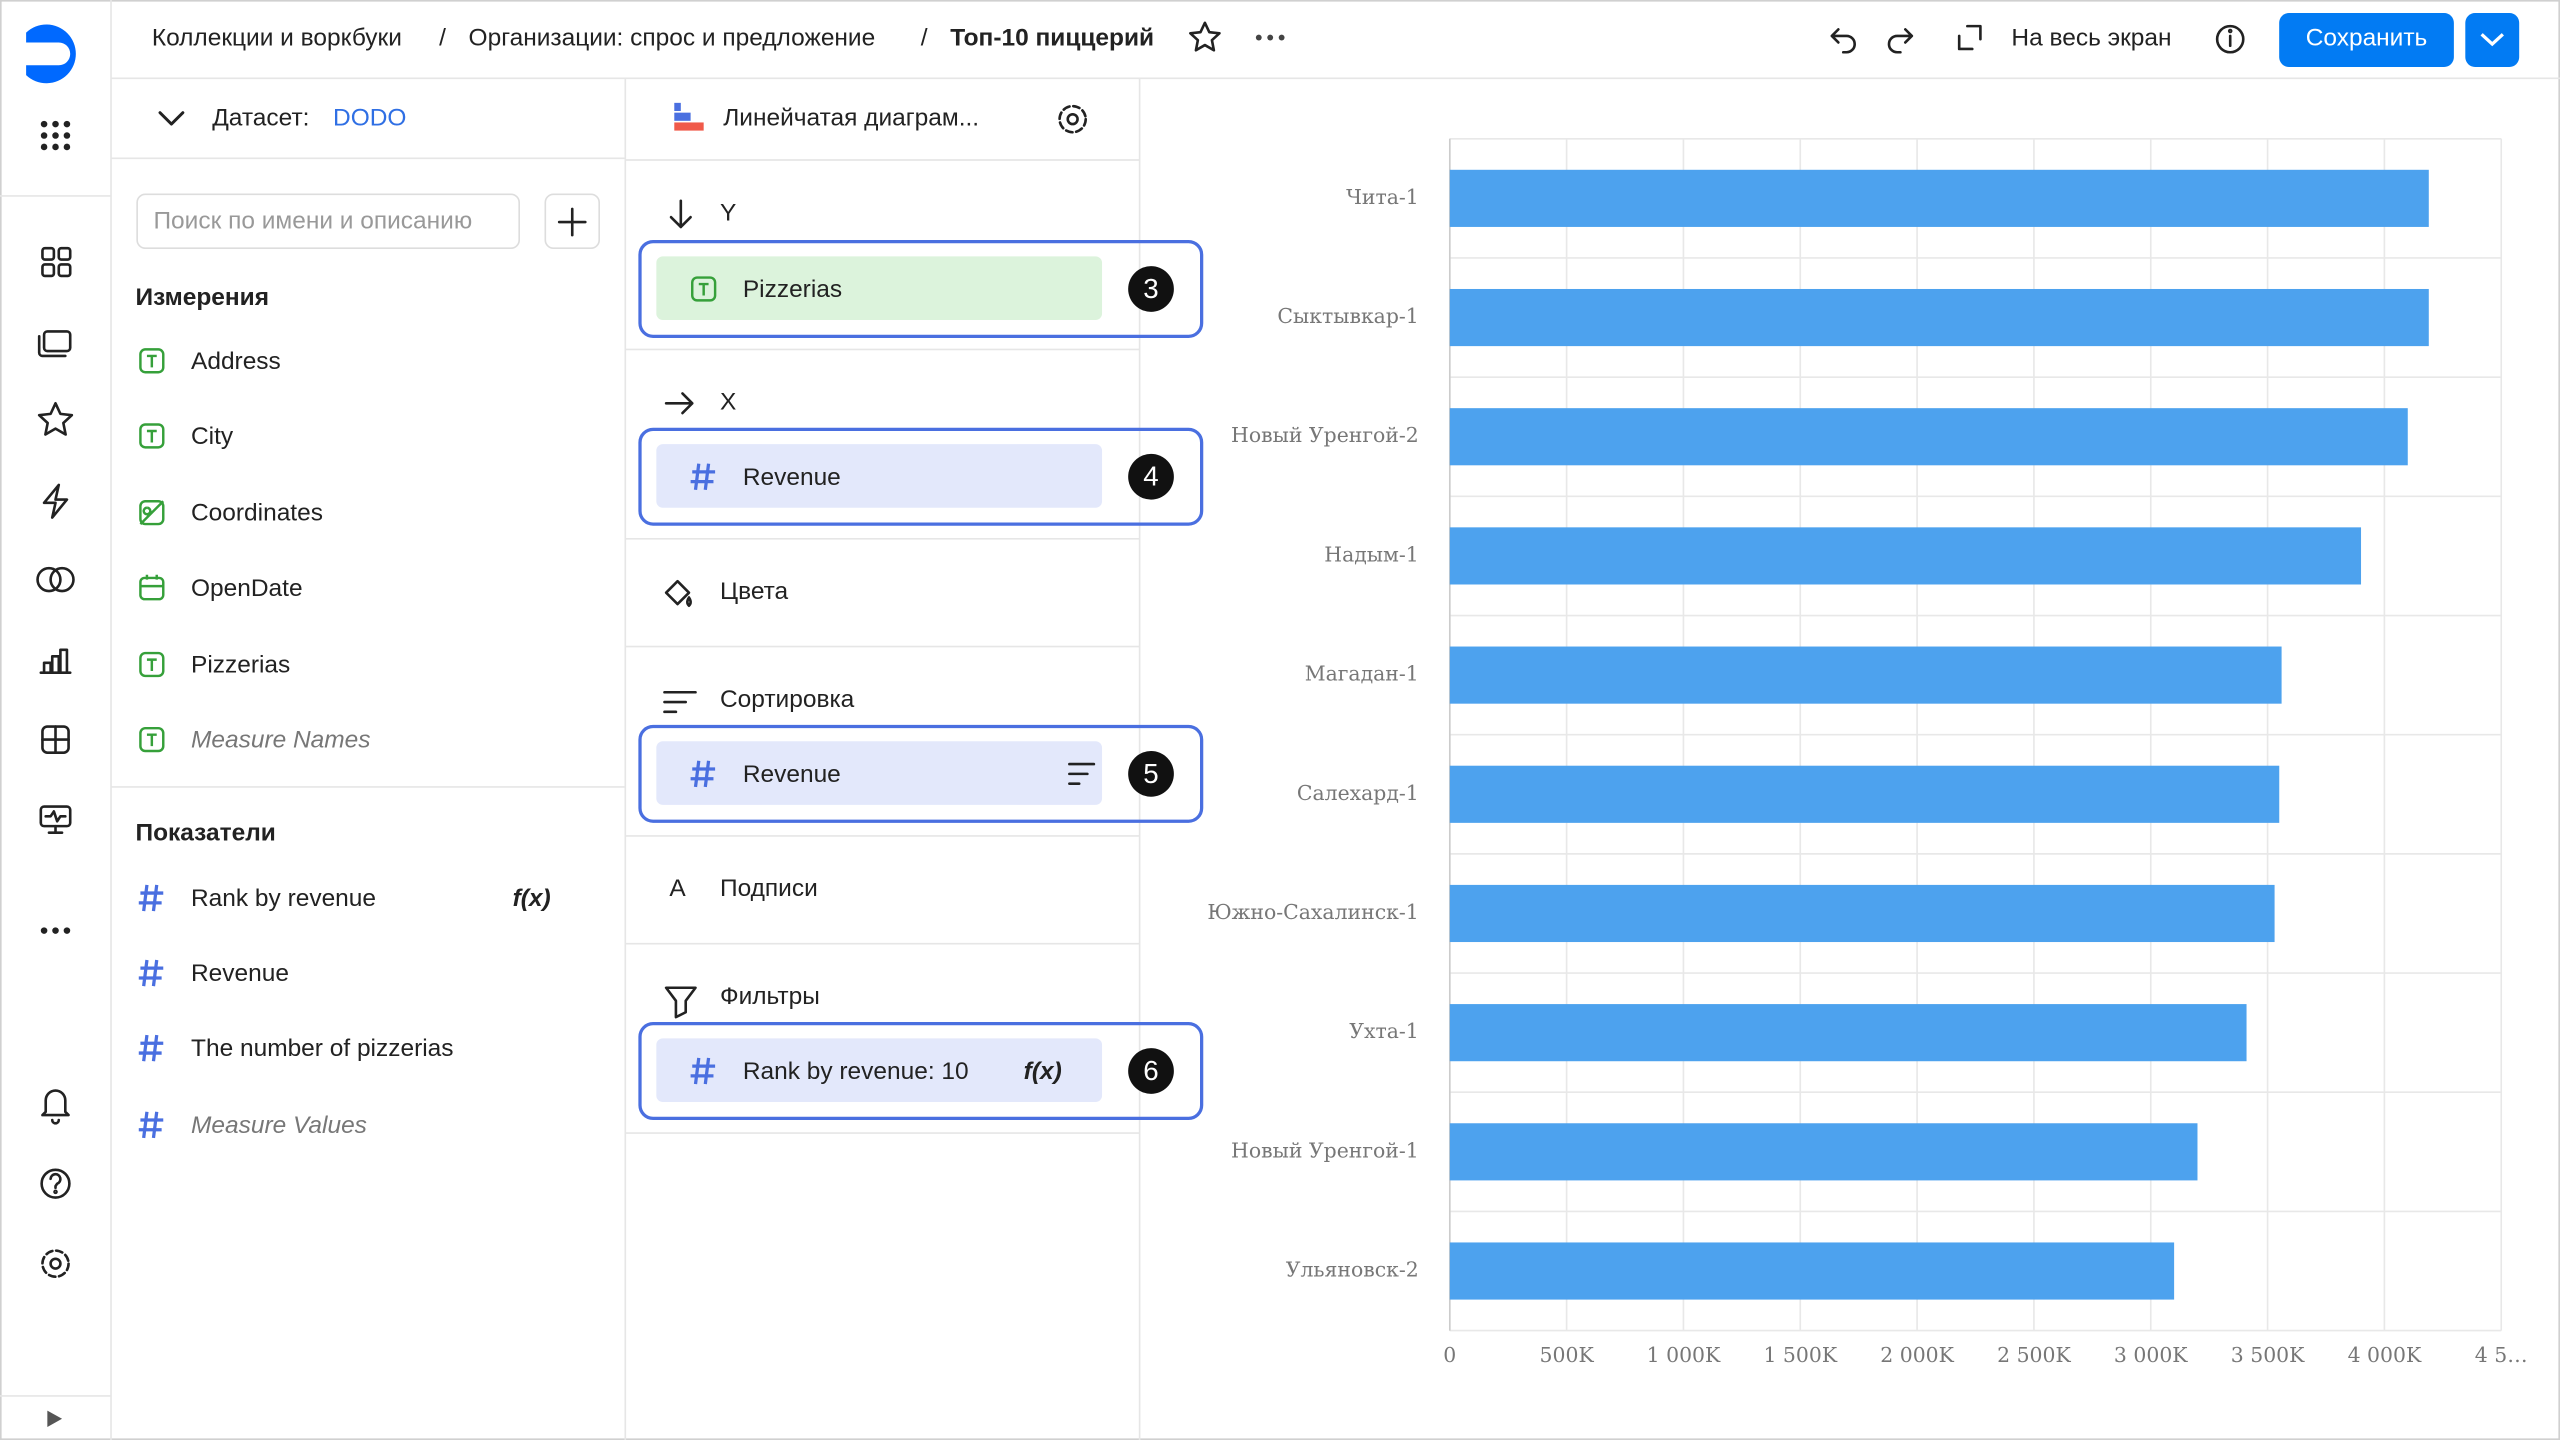 Image resolution: width=2560 pixels, height=1440 pixels. I want to click on measure-name: Revenue, so click(240, 973).